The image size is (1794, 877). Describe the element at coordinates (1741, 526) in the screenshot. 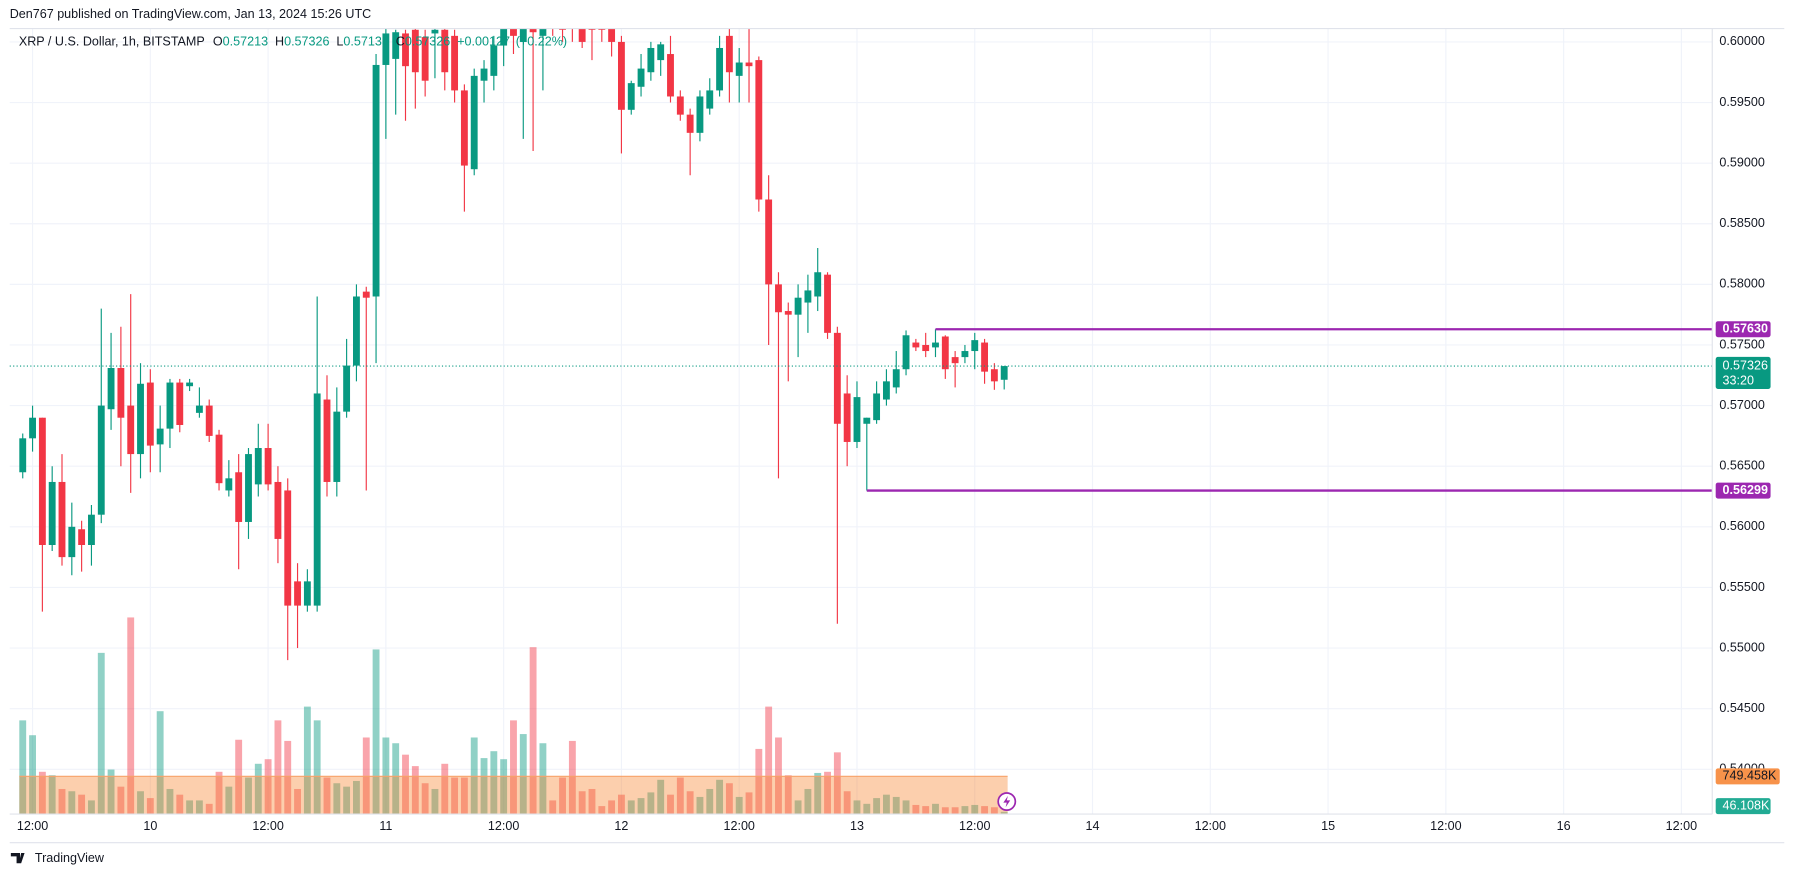

I see `y-tick-label: 0.56000` at that location.